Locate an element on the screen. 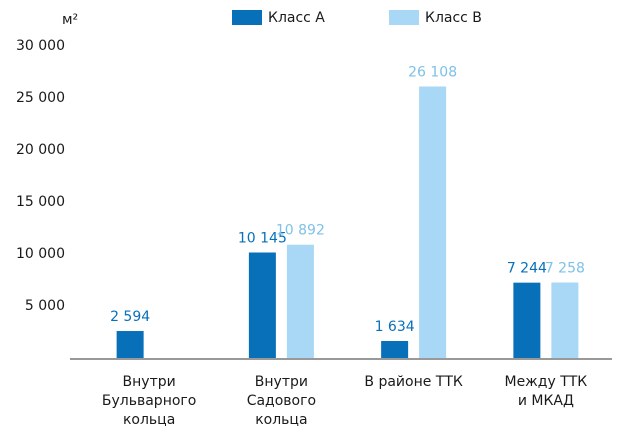  legend-label: Класс В is located at coordinates (453, 18).